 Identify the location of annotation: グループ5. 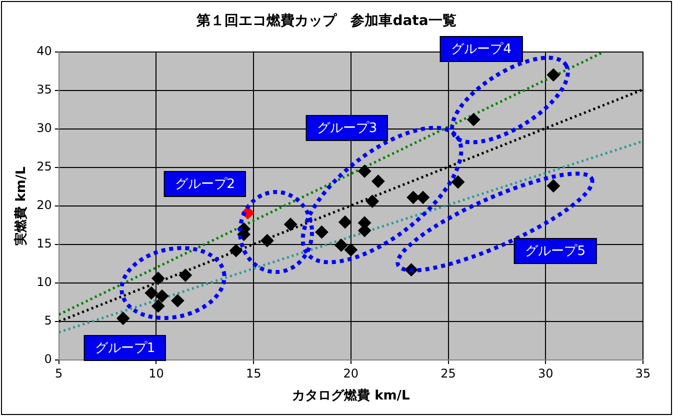
(555, 251).